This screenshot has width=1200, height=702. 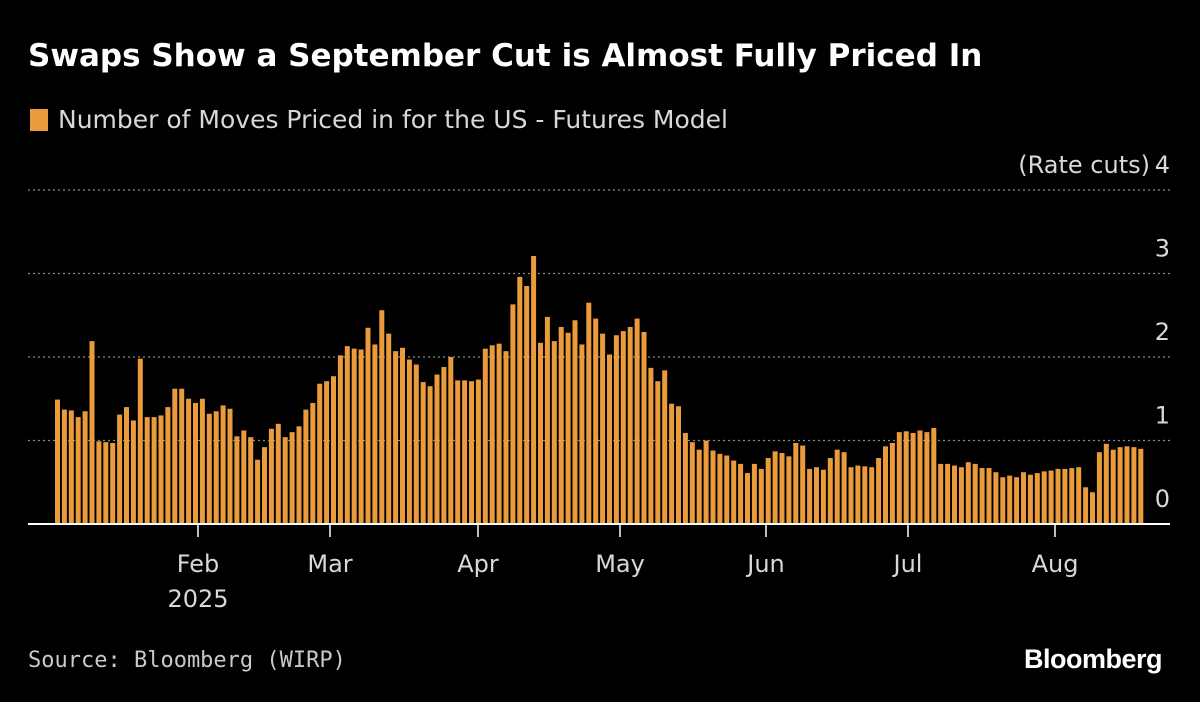 What do you see at coordinates (1162, 249) in the screenshot?
I see `y-tick-label: 3` at bounding box center [1162, 249].